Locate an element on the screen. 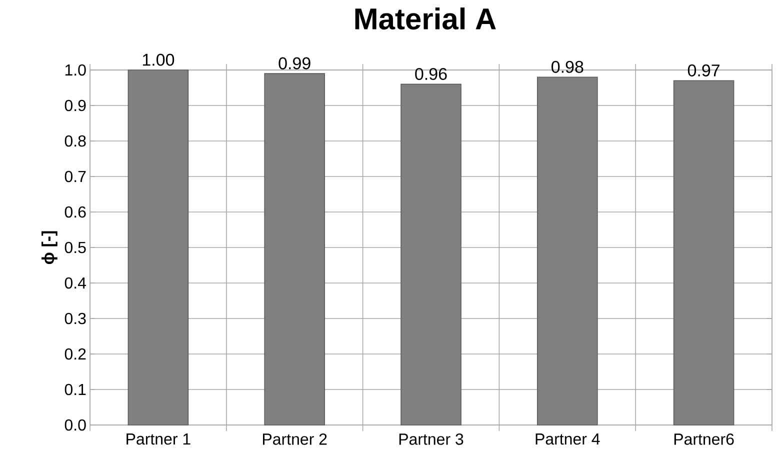  y-tick-label: 0.9 is located at coordinates (75, 106).